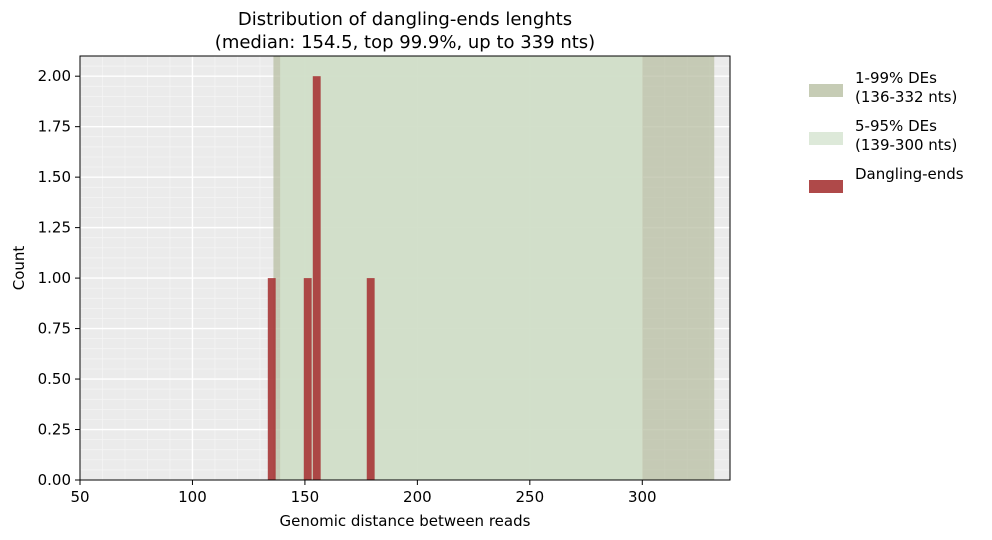 The image size is (992, 540). What do you see at coordinates (192, 497) in the screenshot?
I see `x-tick-label: 100` at bounding box center [192, 497].